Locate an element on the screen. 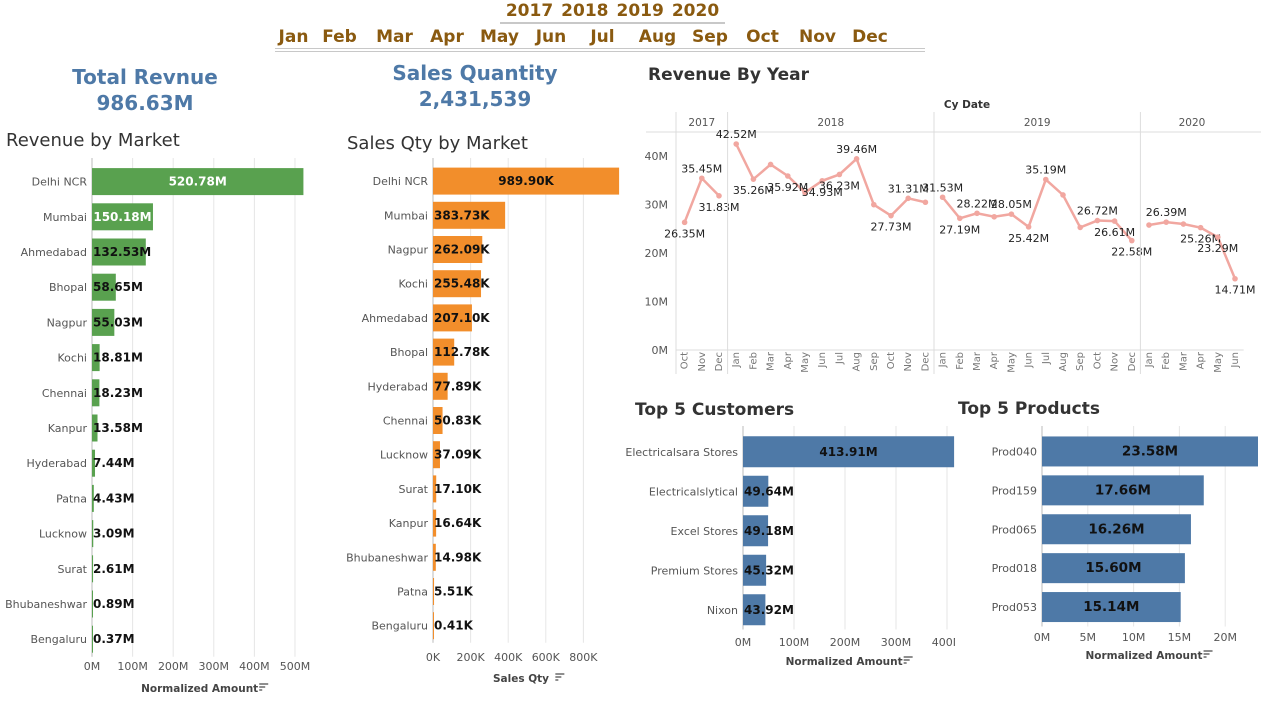 This screenshot has height=720, width=1261. month-filter-item: Jul is located at coordinates (602, 37).